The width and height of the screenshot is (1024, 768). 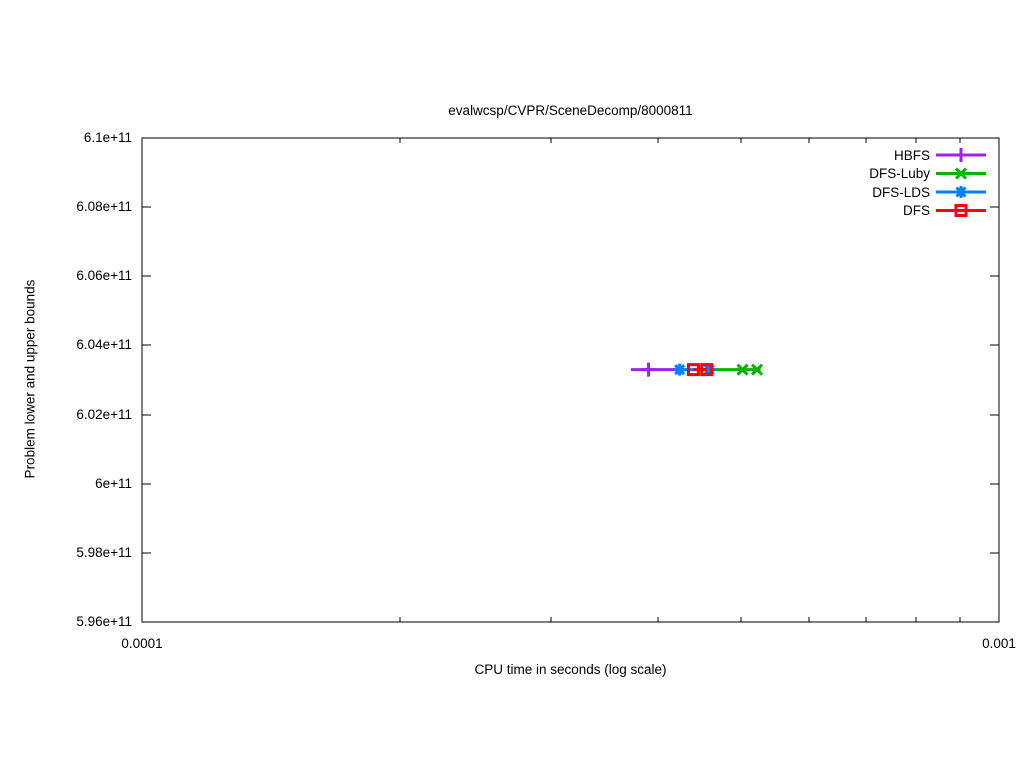 I want to click on x-tick-label: 0.0001, so click(x=142, y=643).